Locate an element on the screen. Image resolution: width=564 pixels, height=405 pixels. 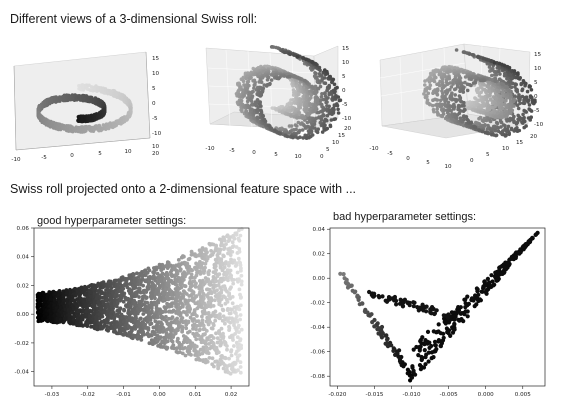
good-scatter-points is located at coordinates (139, 301).